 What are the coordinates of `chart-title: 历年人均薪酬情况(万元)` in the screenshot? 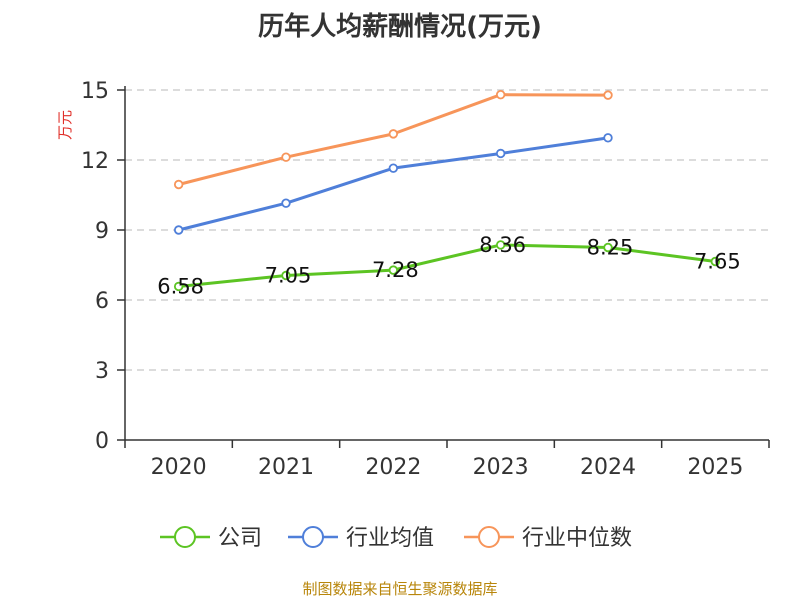 It's located at (400, 27).